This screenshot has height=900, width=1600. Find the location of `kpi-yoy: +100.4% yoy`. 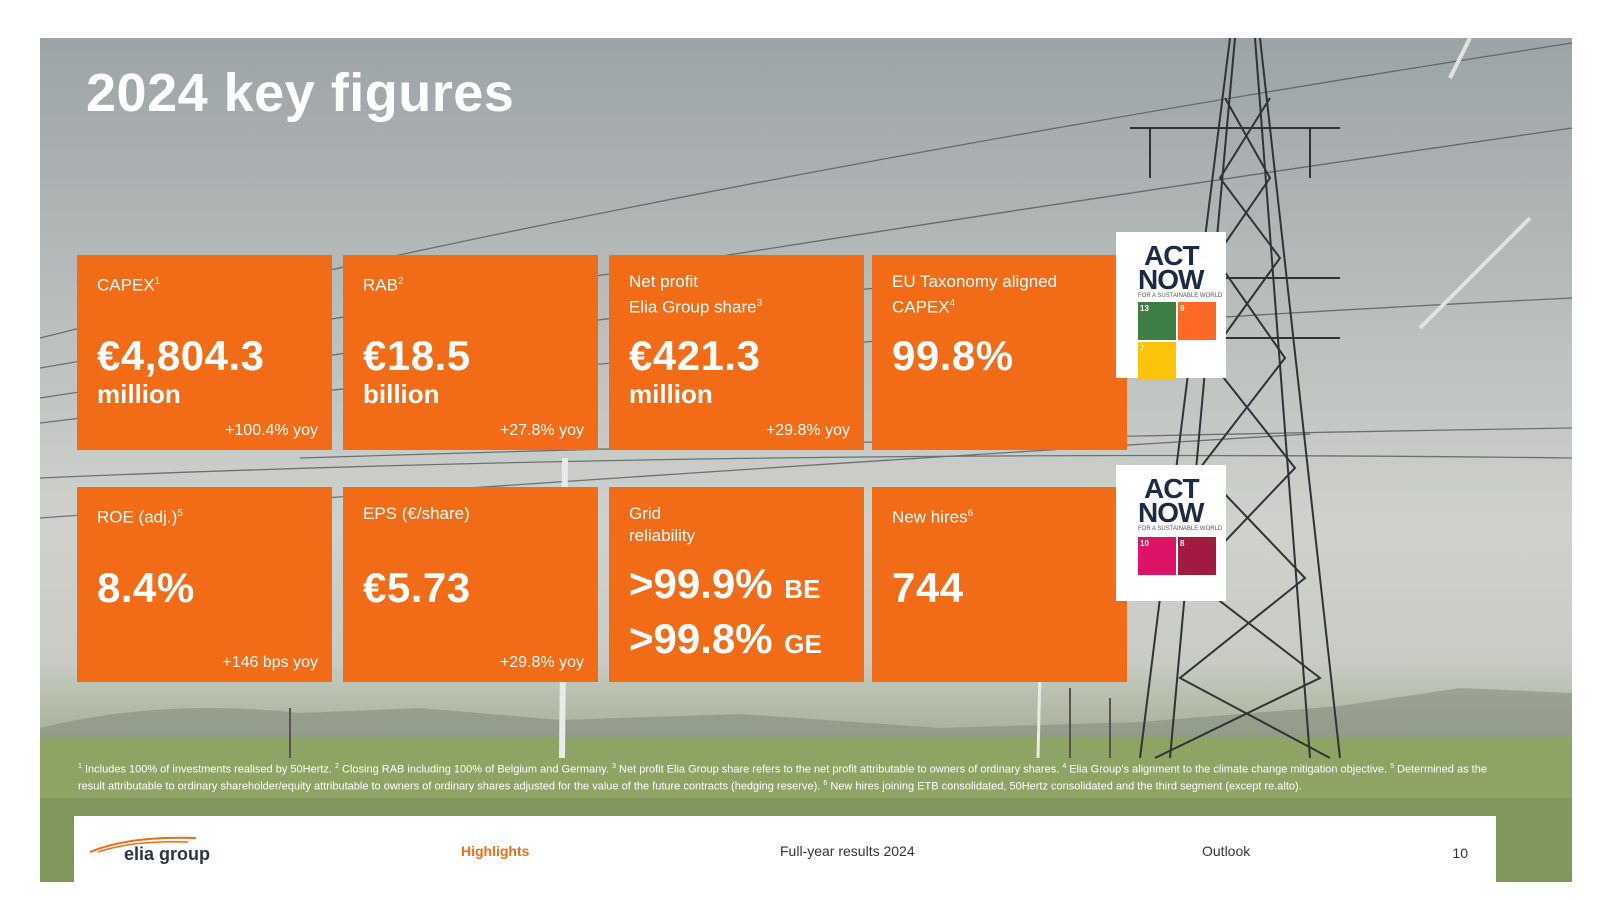

kpi-yoy: +100.4% yoy is located at coordinates (271, 430).